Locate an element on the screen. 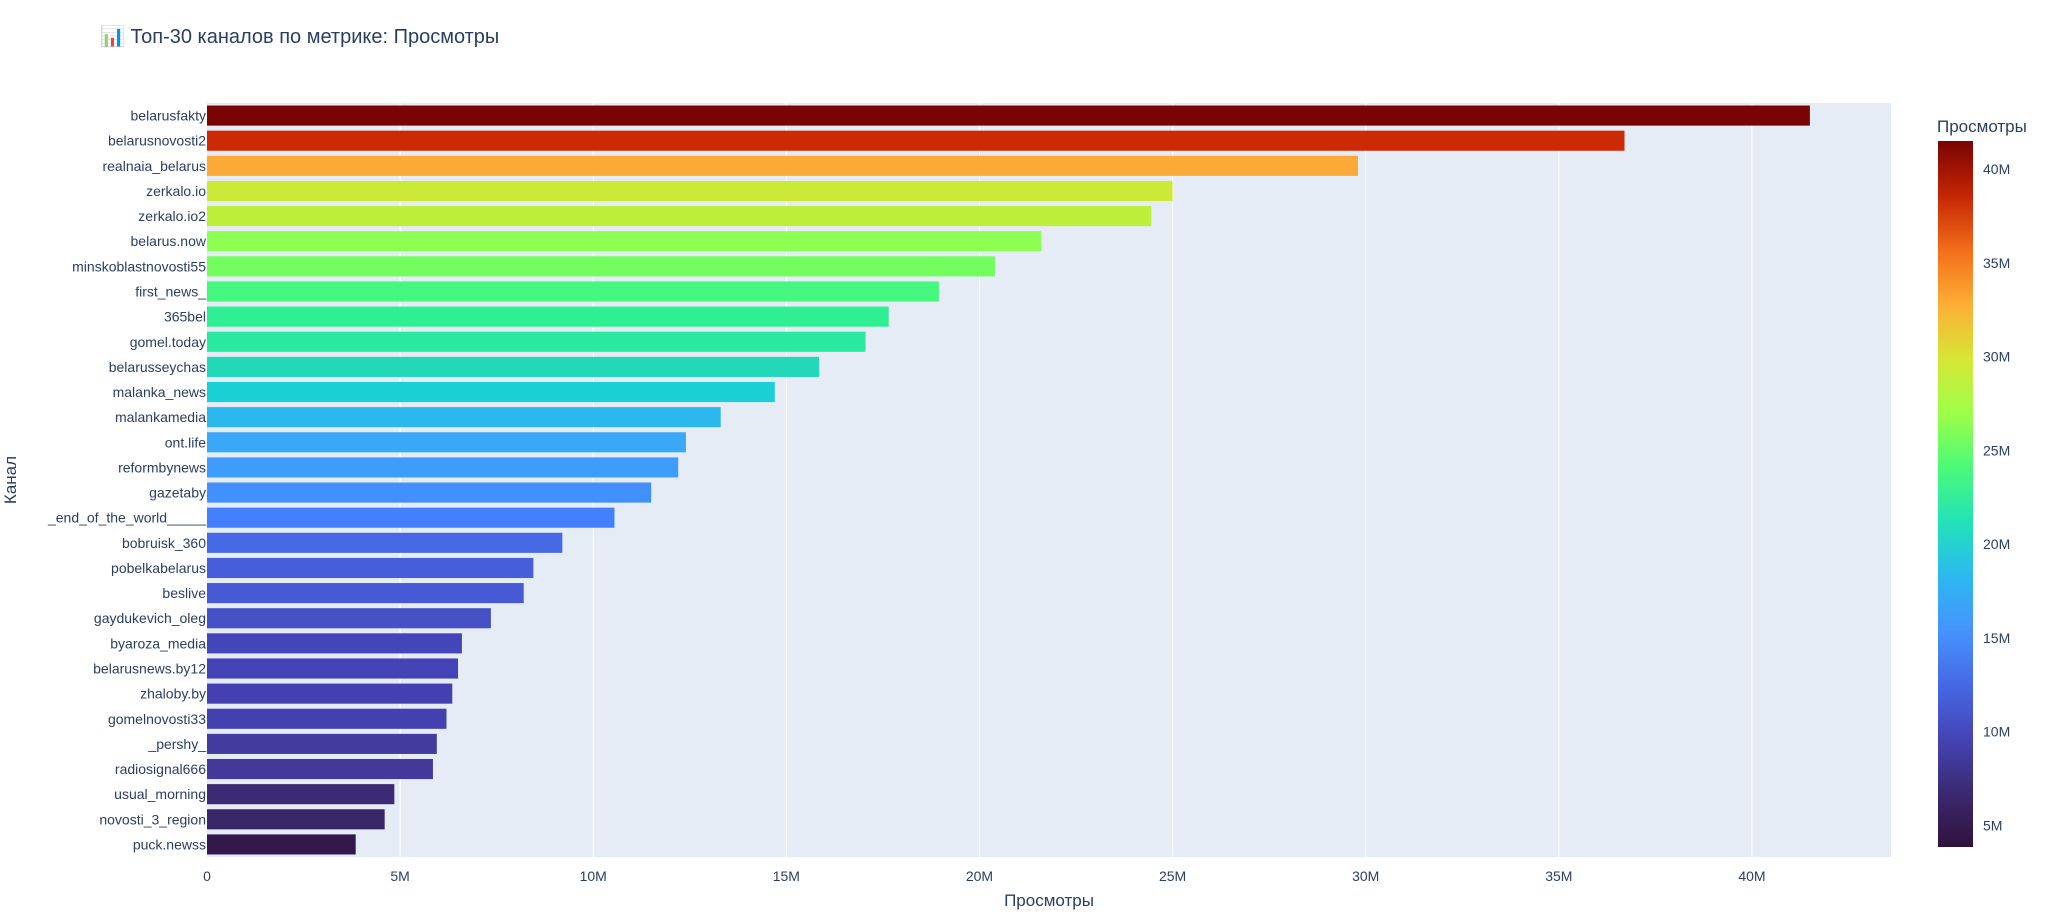 This screenshot has width=2048, height=924. colorbar-tick-label: 40M is located at coordinates (1996, 169).